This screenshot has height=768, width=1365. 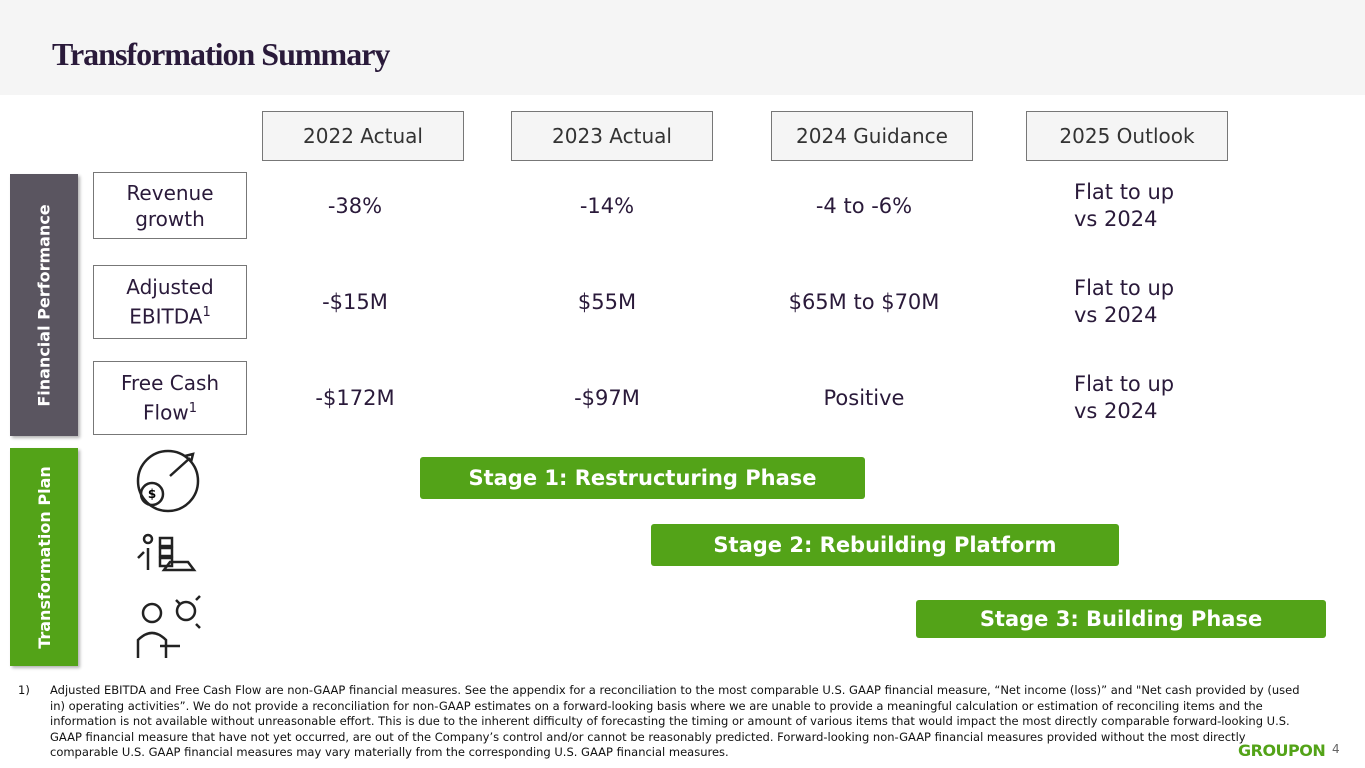 What do you see at coordinates (24, 690) in the screenshot?
I see `footnote-marker: 1)` at bounding box center [24, 690].